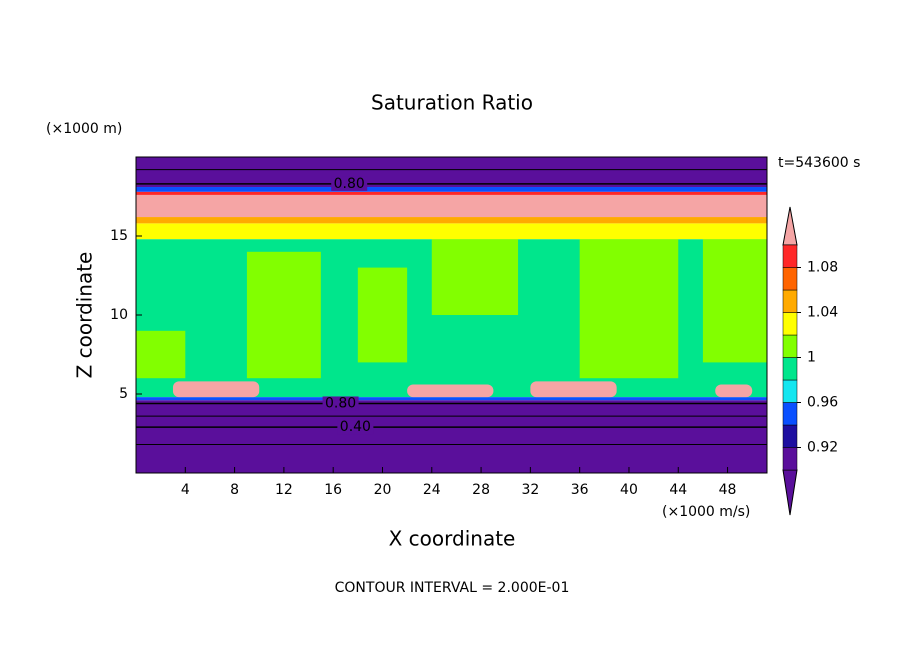  Describe the element at coordinates (452, 588) in the screenshot. I see `footnote: CONTOUR INTERVAL = 2.000E-01` at that location.